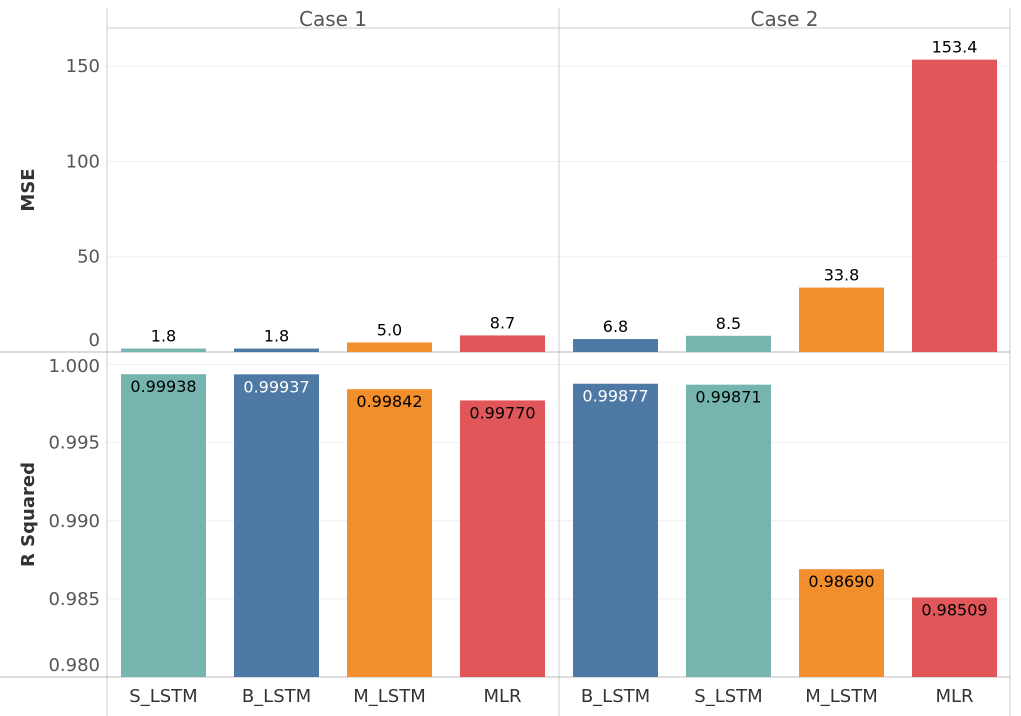 Image resolution: width=1021 pixels, height=716 pixels. I want to click on panel-title: Case 1, so click(333, 19).